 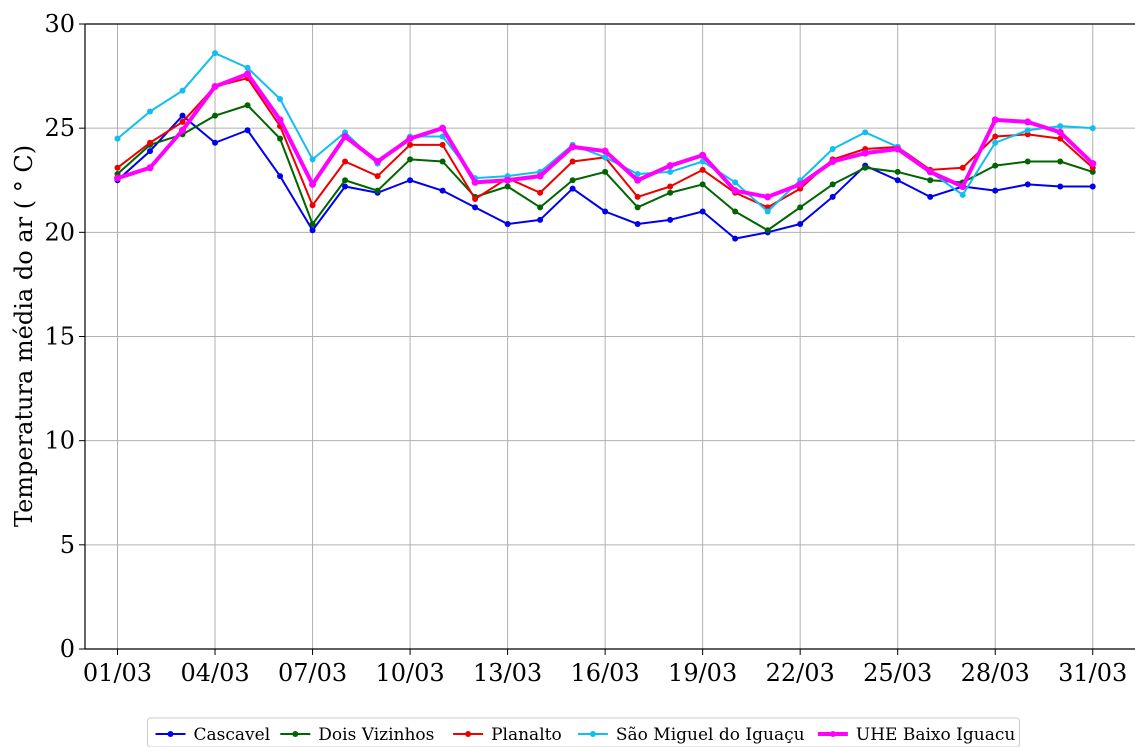 What do you see at coordinates (935, 735) in the screenshot?
I see `legend-label: UHE Baixo Iguacu` at bounding box center [935, 735].